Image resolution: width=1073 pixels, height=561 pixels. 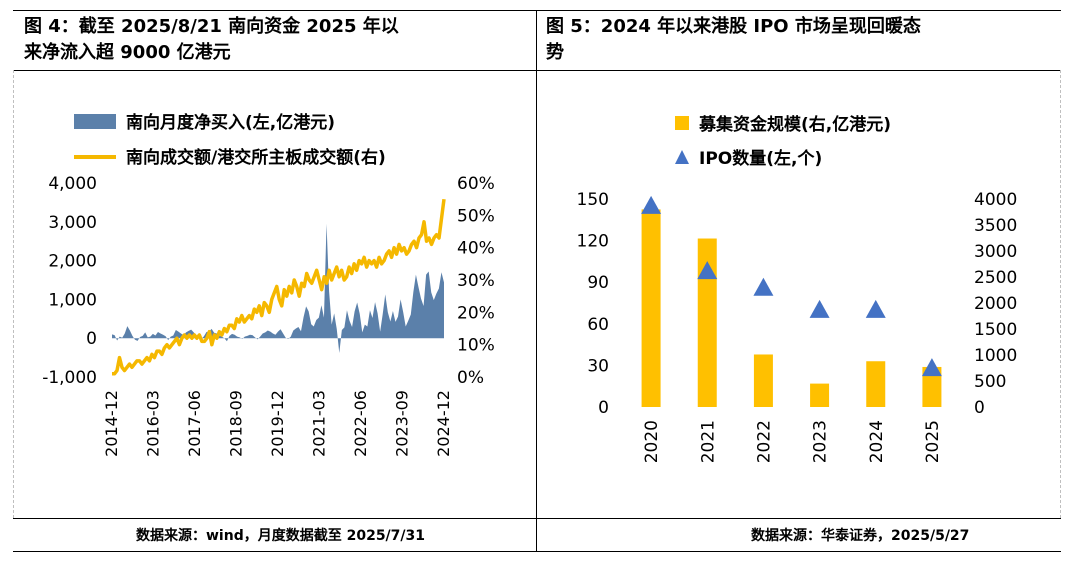 I want to click on x-axis-tick: 2014-12, so click(x=111, y=423).